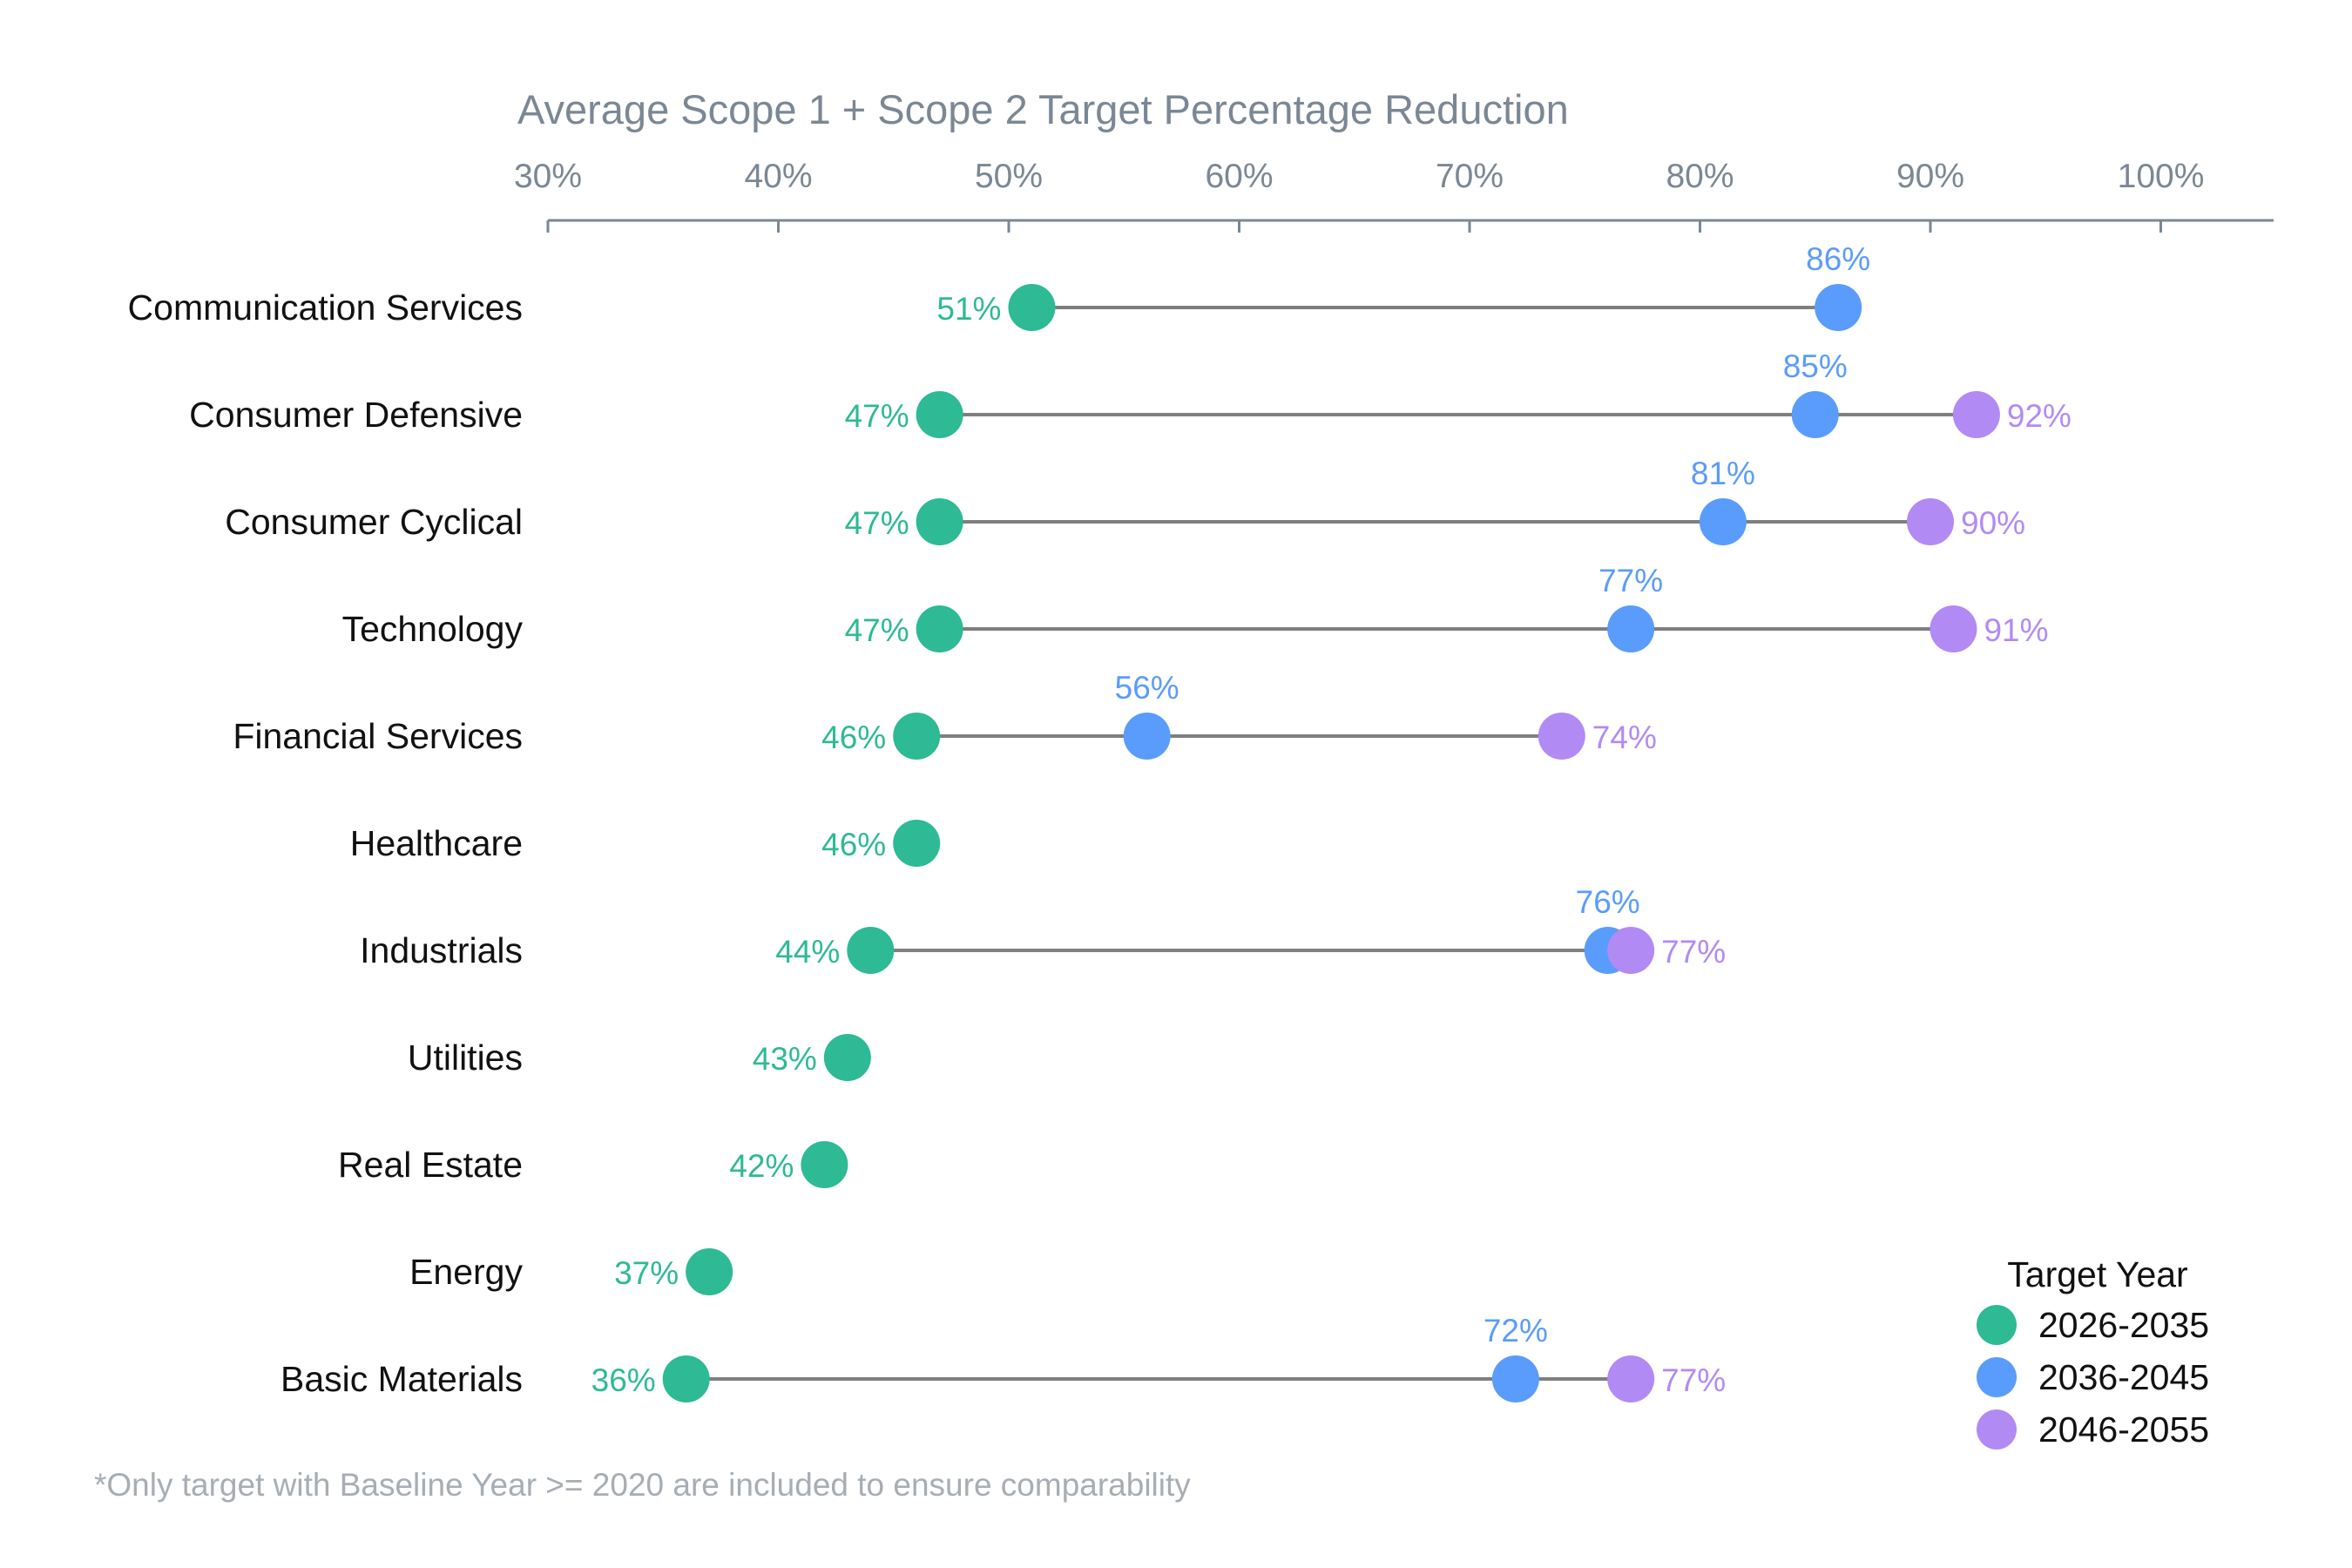  Describe the element at coordinates (1195, 608) in the screenshot. I see `chart-row: Technology 47% 77% 91%` at that location.